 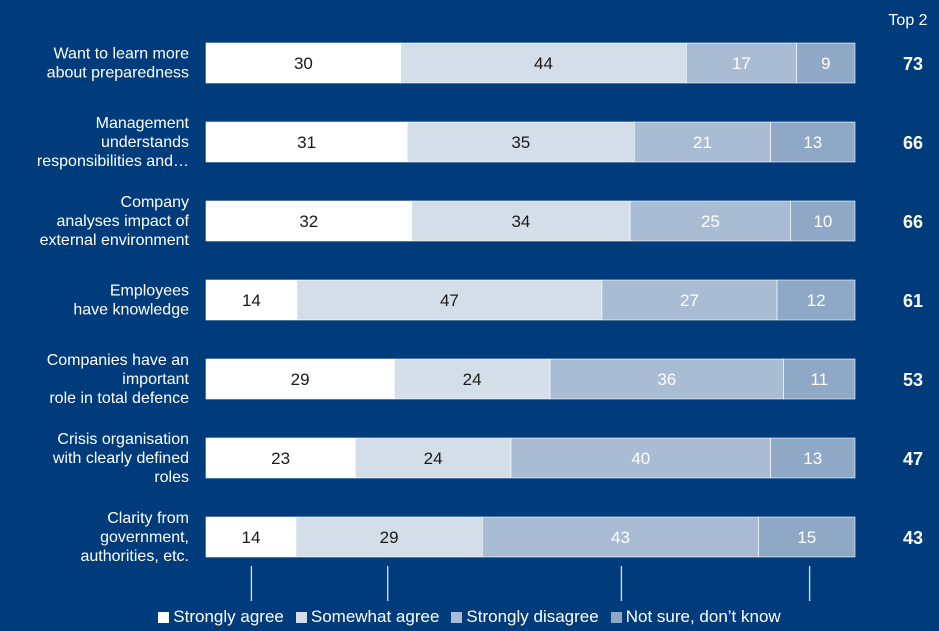 I want to click on category-label-line: role in total defence, so click(x=119, y=398).